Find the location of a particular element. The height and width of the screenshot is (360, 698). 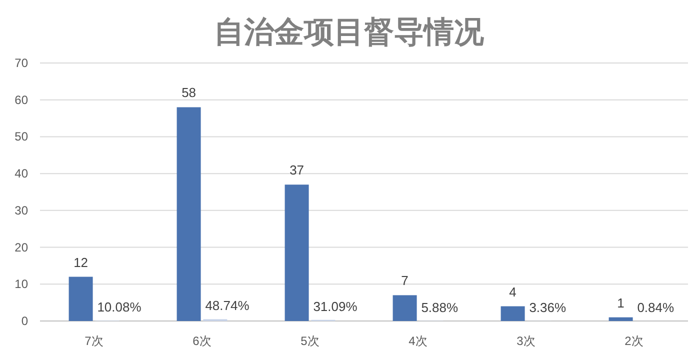

y-tick-label: 40 is located at coordinates (21, 173).